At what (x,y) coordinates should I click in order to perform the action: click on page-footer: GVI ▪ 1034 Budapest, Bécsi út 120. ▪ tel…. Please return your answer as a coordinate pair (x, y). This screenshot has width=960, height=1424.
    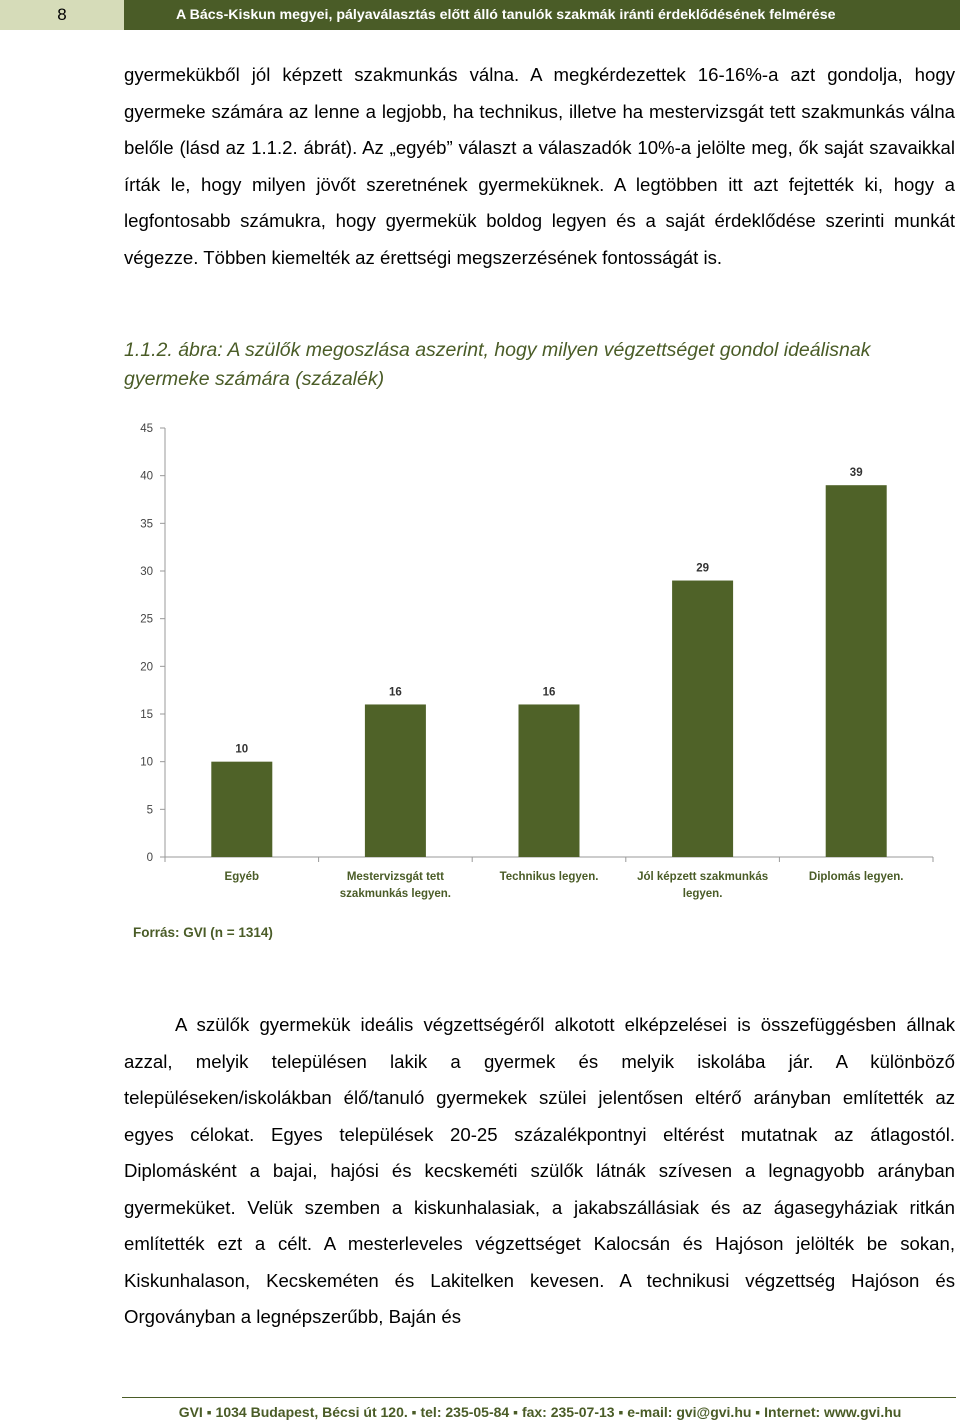
    Looking at the image, I should click on (540, 1412).